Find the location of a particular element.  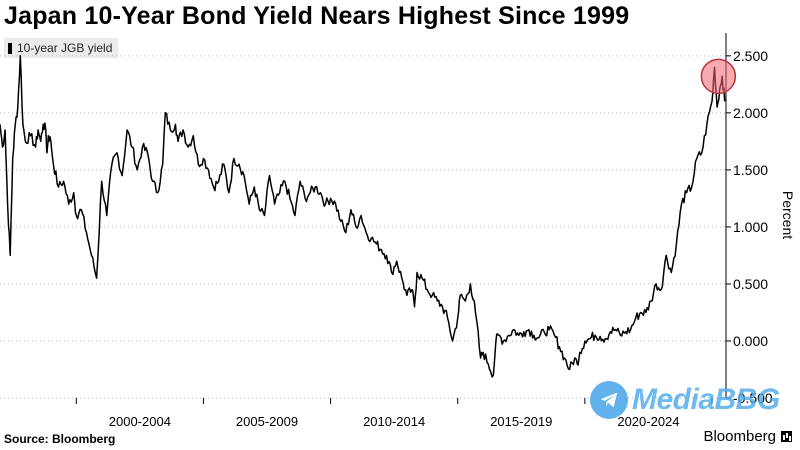

y-tick-label: 2.000 is located at coordinates (750, 113).